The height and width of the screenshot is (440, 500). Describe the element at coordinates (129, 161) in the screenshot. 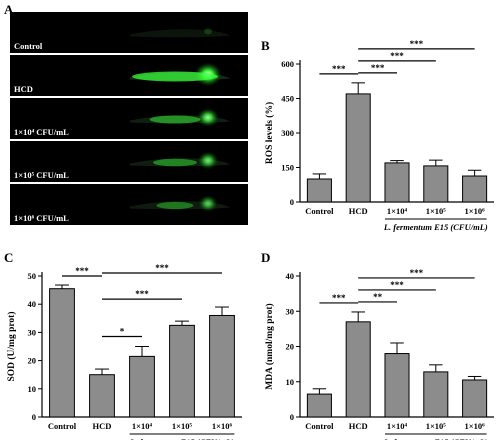

I see `imaging-strip: 1×10⁵ CFU/mL` at that location.